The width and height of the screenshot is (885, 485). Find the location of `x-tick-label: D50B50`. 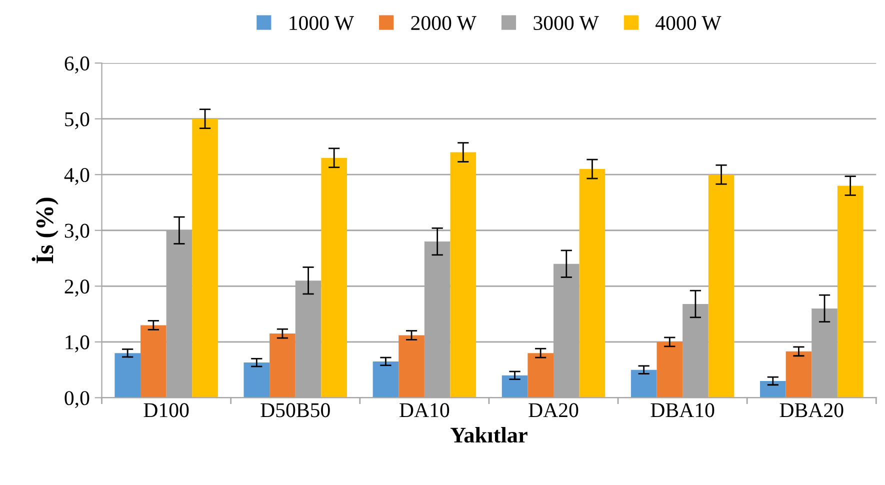

x-tick-label: D50B50 is located at coordinates (295, 410).